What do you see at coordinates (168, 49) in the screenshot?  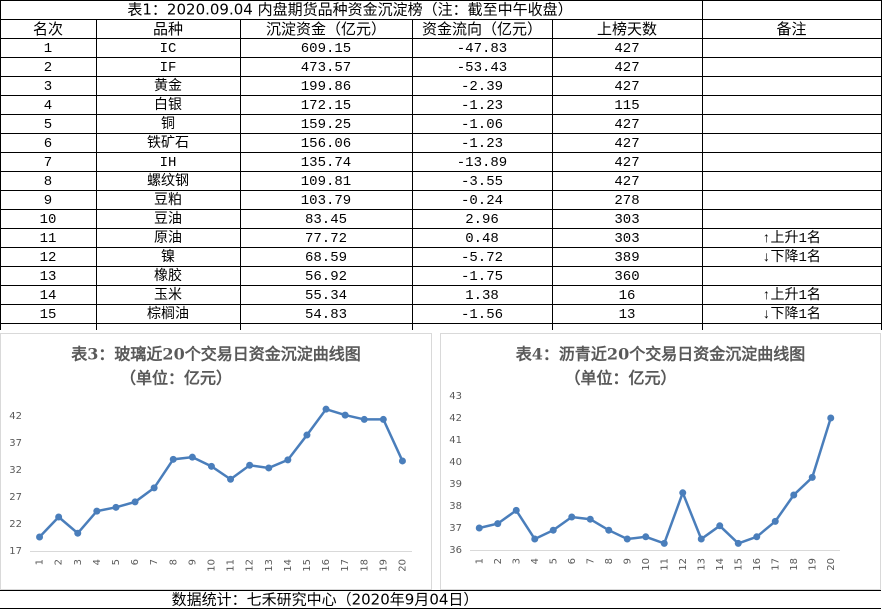 I see `table-cell: IC` at bounding box center [168, 49].